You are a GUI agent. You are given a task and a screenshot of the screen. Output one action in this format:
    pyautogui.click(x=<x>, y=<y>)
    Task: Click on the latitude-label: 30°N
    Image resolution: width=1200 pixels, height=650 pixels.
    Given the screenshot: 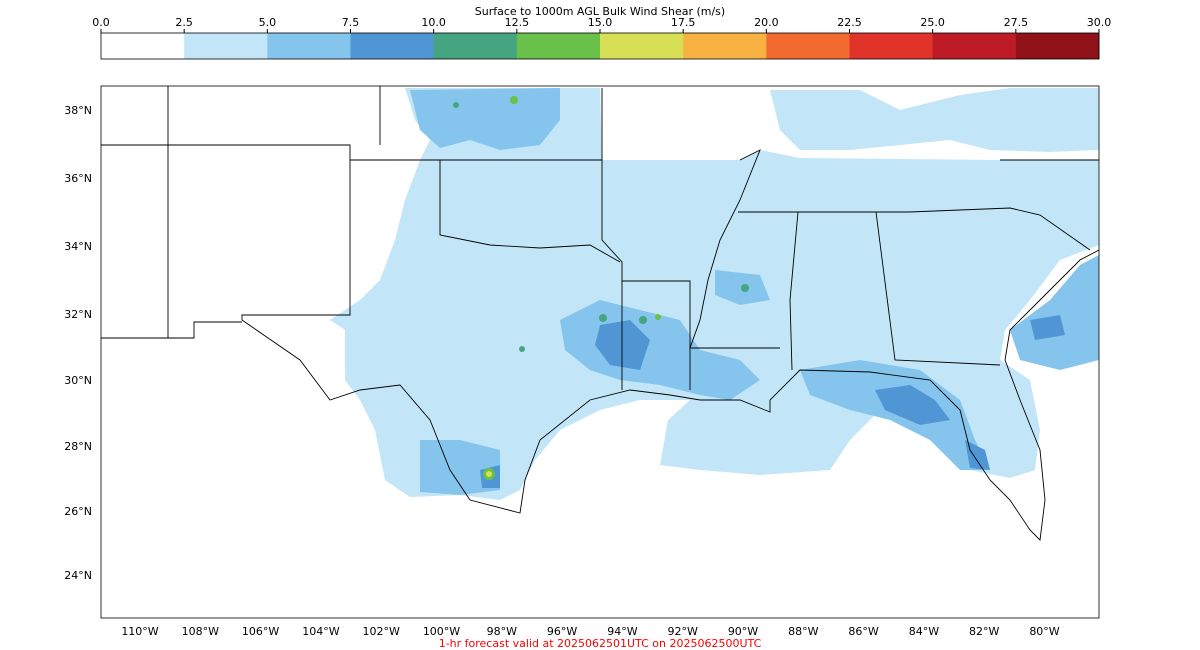 What is the action you would take?
    pyautogui.click(x=78, y=380)
    